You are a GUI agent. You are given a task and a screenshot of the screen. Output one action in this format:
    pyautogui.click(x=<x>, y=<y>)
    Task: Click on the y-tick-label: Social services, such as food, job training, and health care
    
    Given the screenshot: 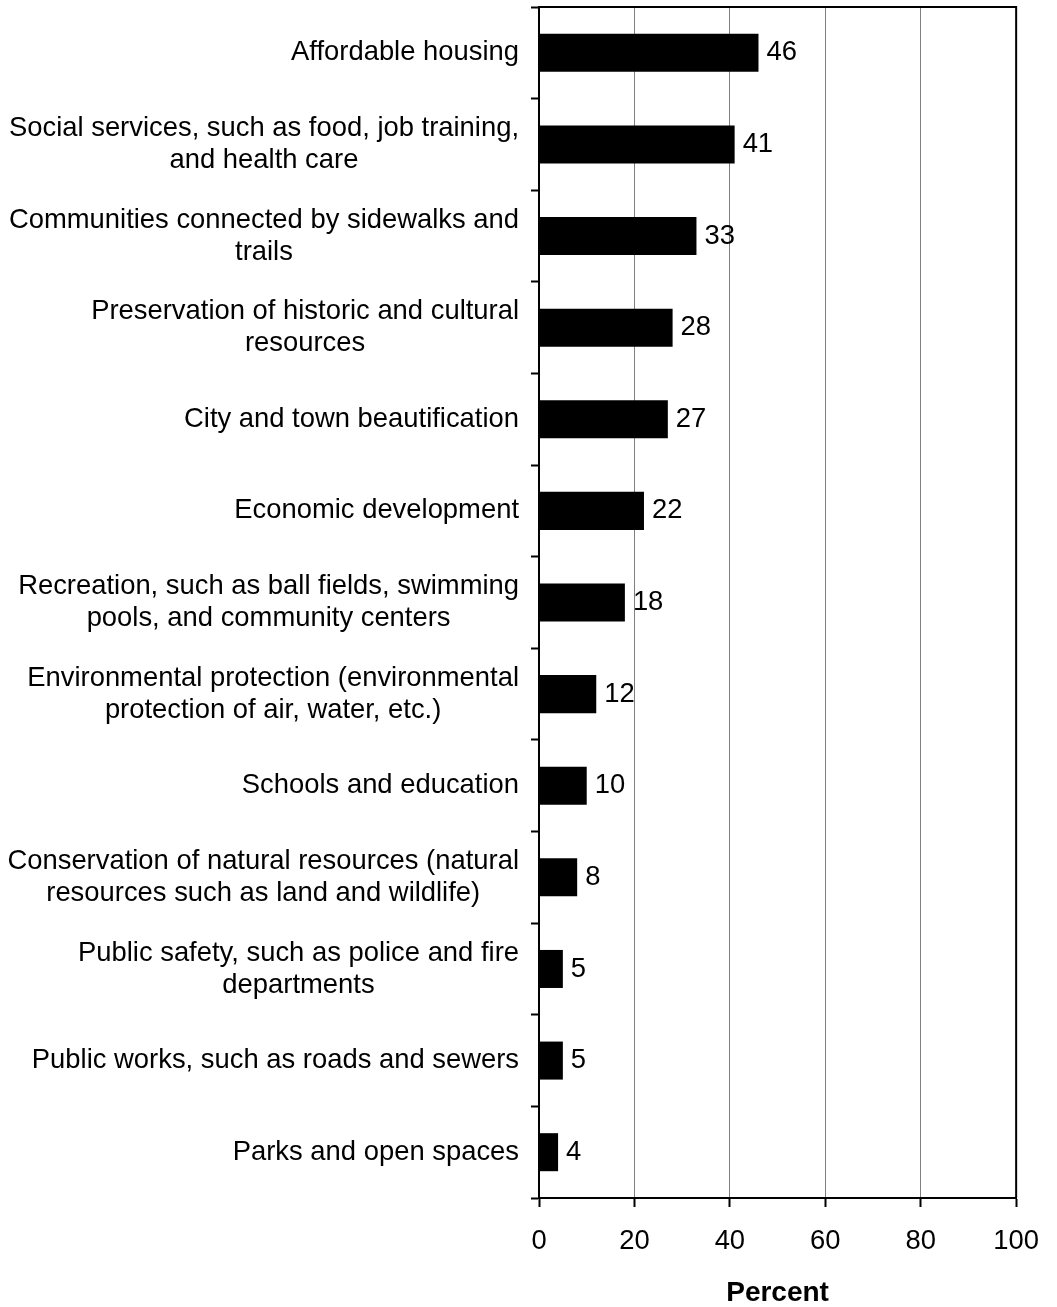 What is the action you would take?
    pyautogui.click(x=263, y=142)
    